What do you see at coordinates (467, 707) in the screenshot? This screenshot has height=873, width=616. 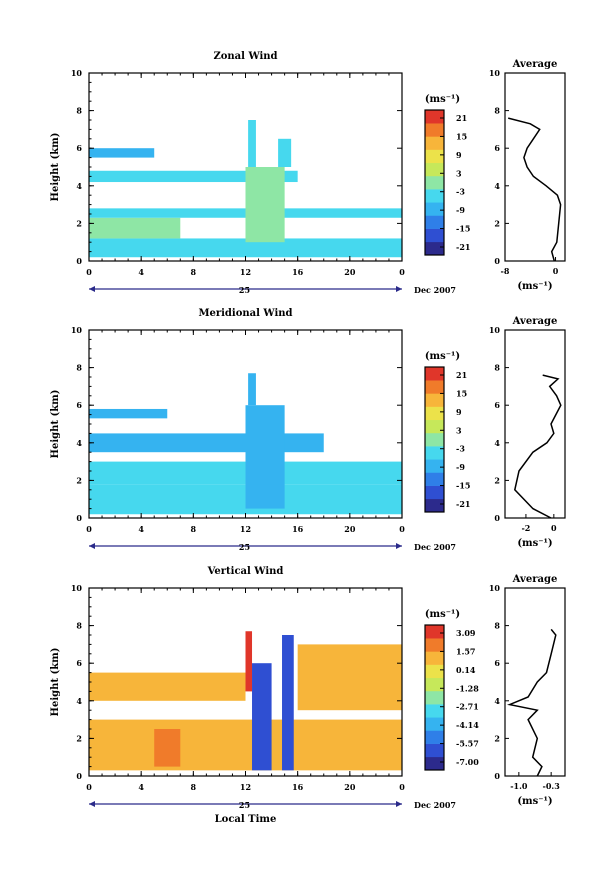 I see `colorbar-tick-label: -2.71` at bounding box center [467, 707].